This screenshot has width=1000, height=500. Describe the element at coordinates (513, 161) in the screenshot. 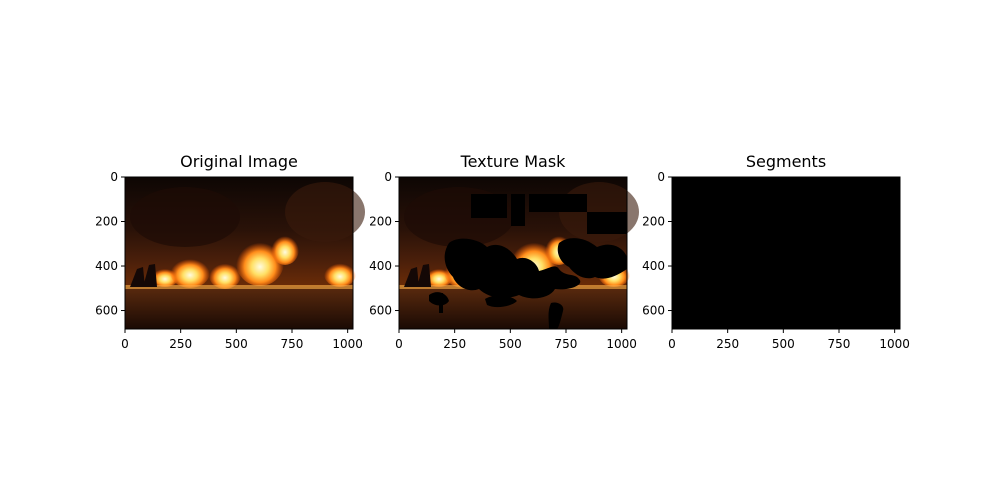

I see `panel-title: Texture Mask` at that location.